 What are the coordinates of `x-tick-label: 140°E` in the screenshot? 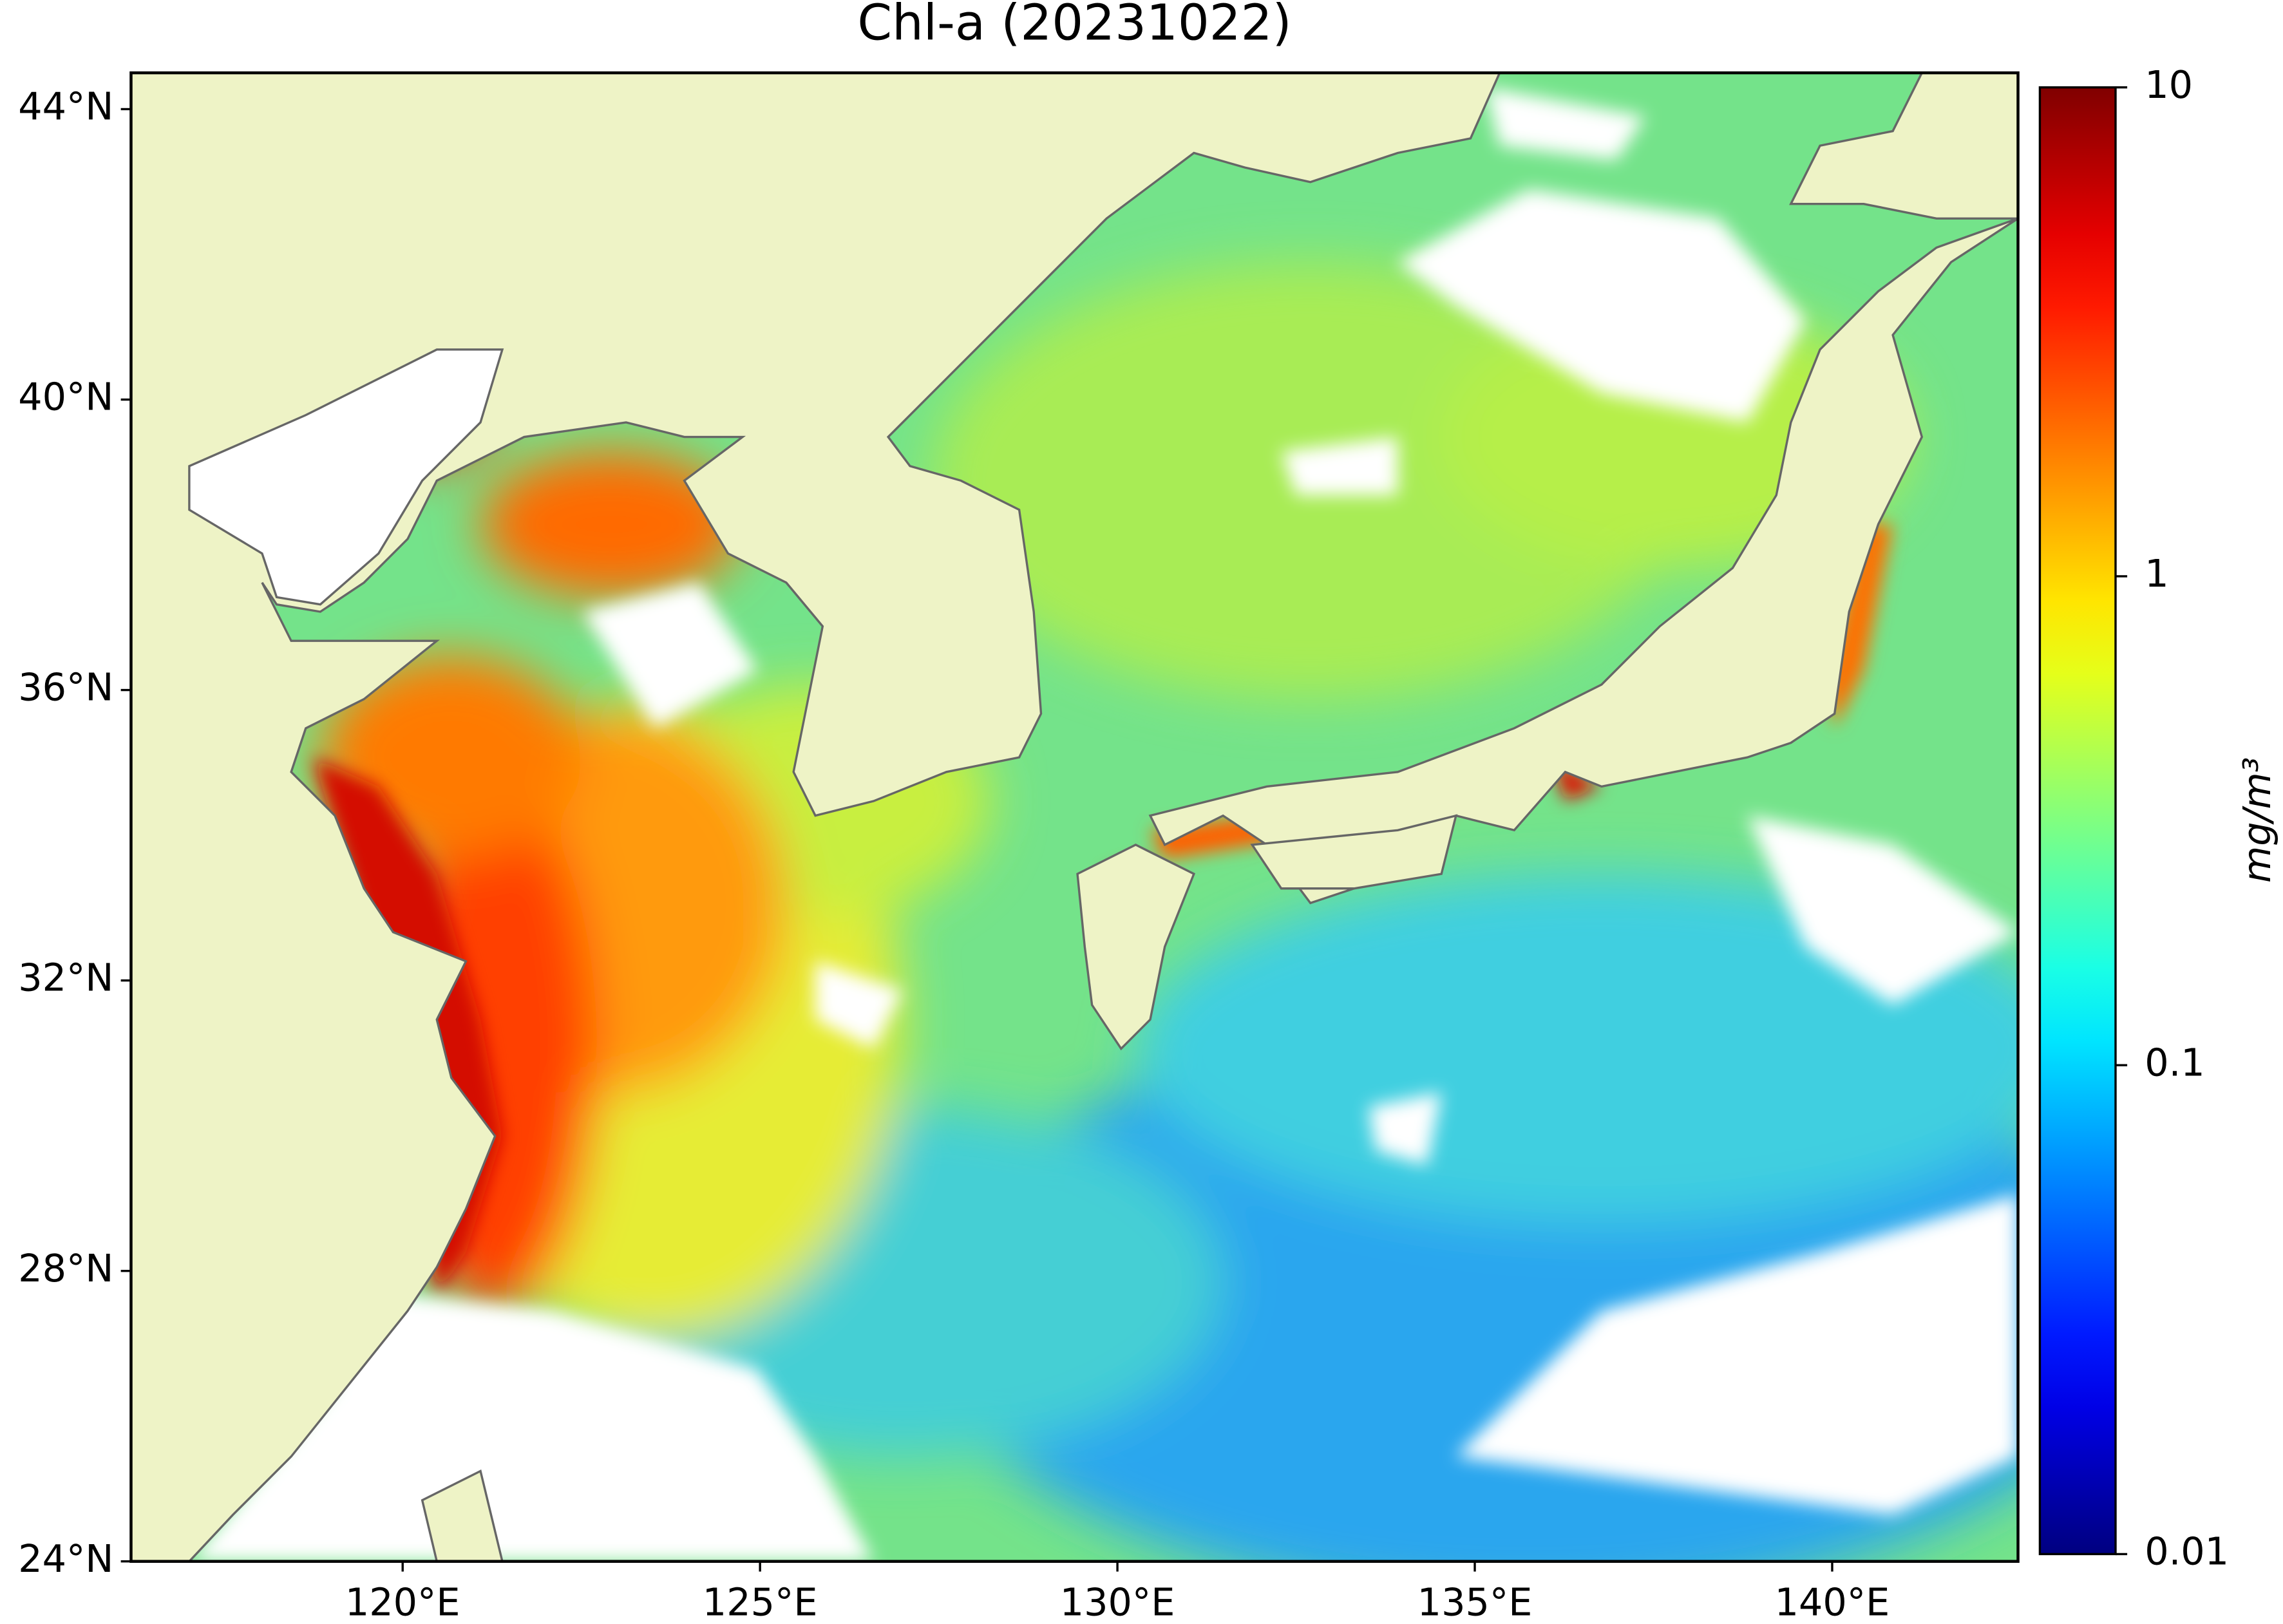 It's located at (1832, 1602).